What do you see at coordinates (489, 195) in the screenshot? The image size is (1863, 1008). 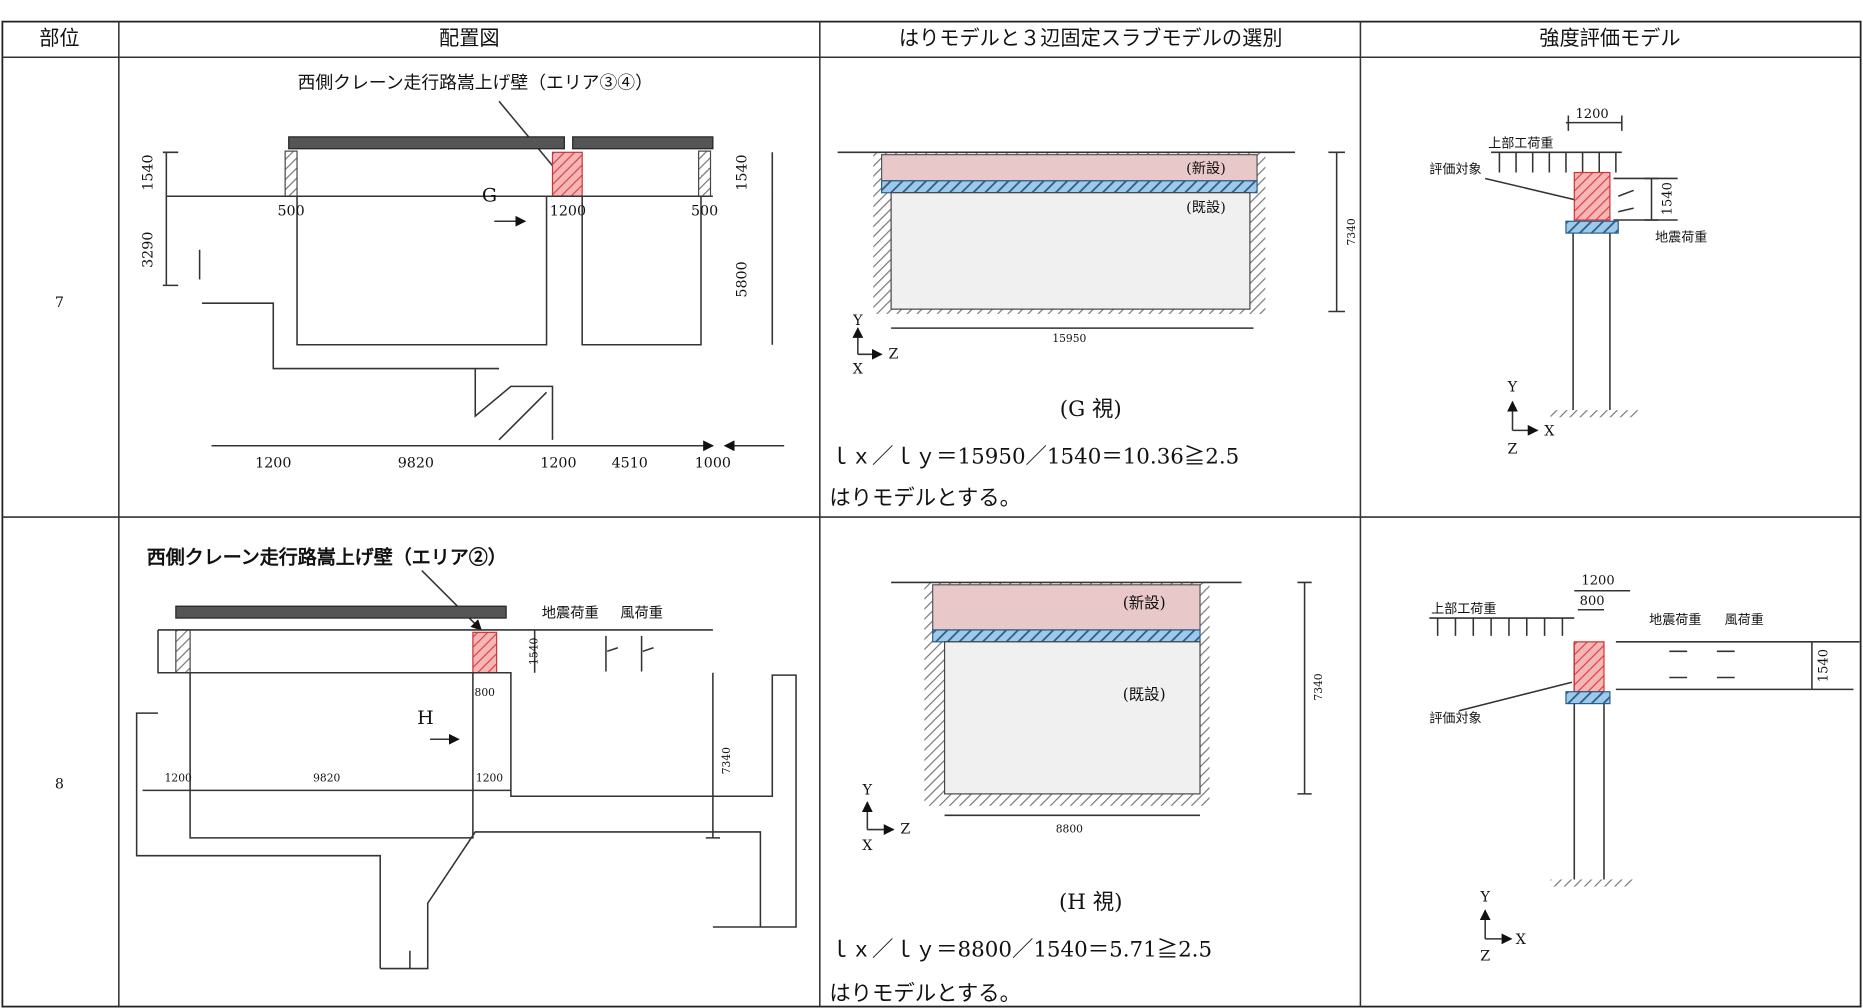 I see `view-marker: G` at bounding box center [489, 195].